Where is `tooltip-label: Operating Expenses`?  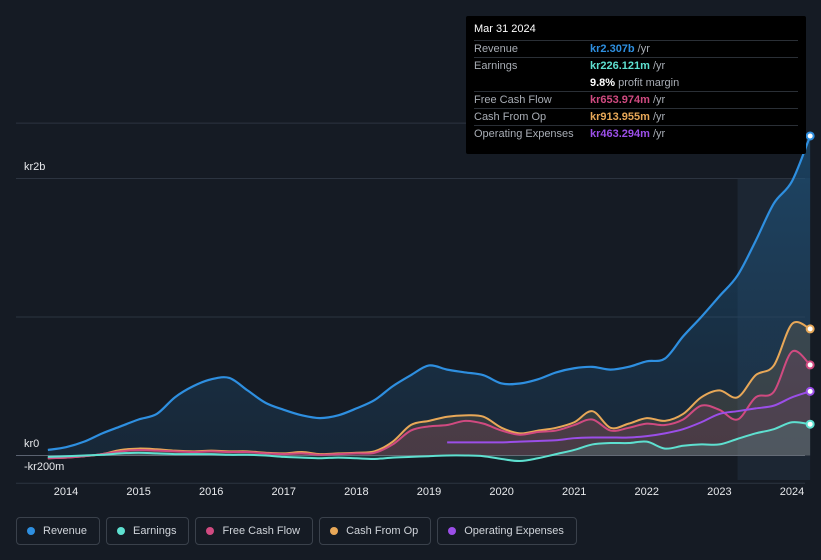 tooltip-label: Operating Expenses is located at coordinates (524, 134).